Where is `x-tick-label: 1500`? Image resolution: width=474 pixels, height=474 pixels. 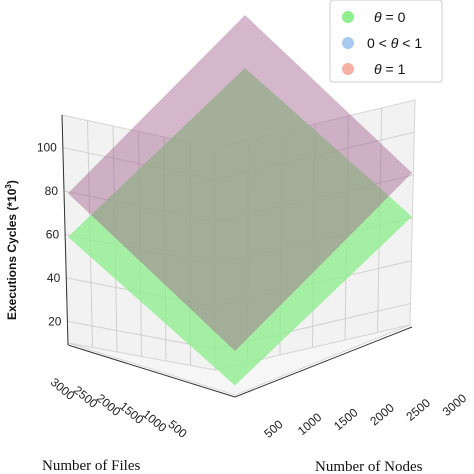 x-tick-label: 1500 is located at coordinates (132, 413).